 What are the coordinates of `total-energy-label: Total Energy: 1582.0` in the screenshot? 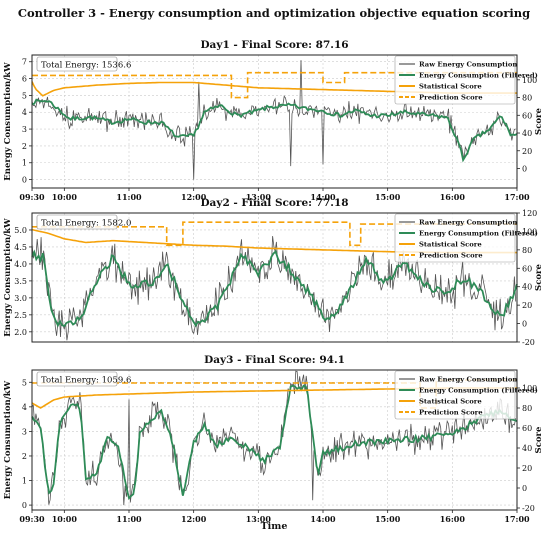 It's located at (86, 224).